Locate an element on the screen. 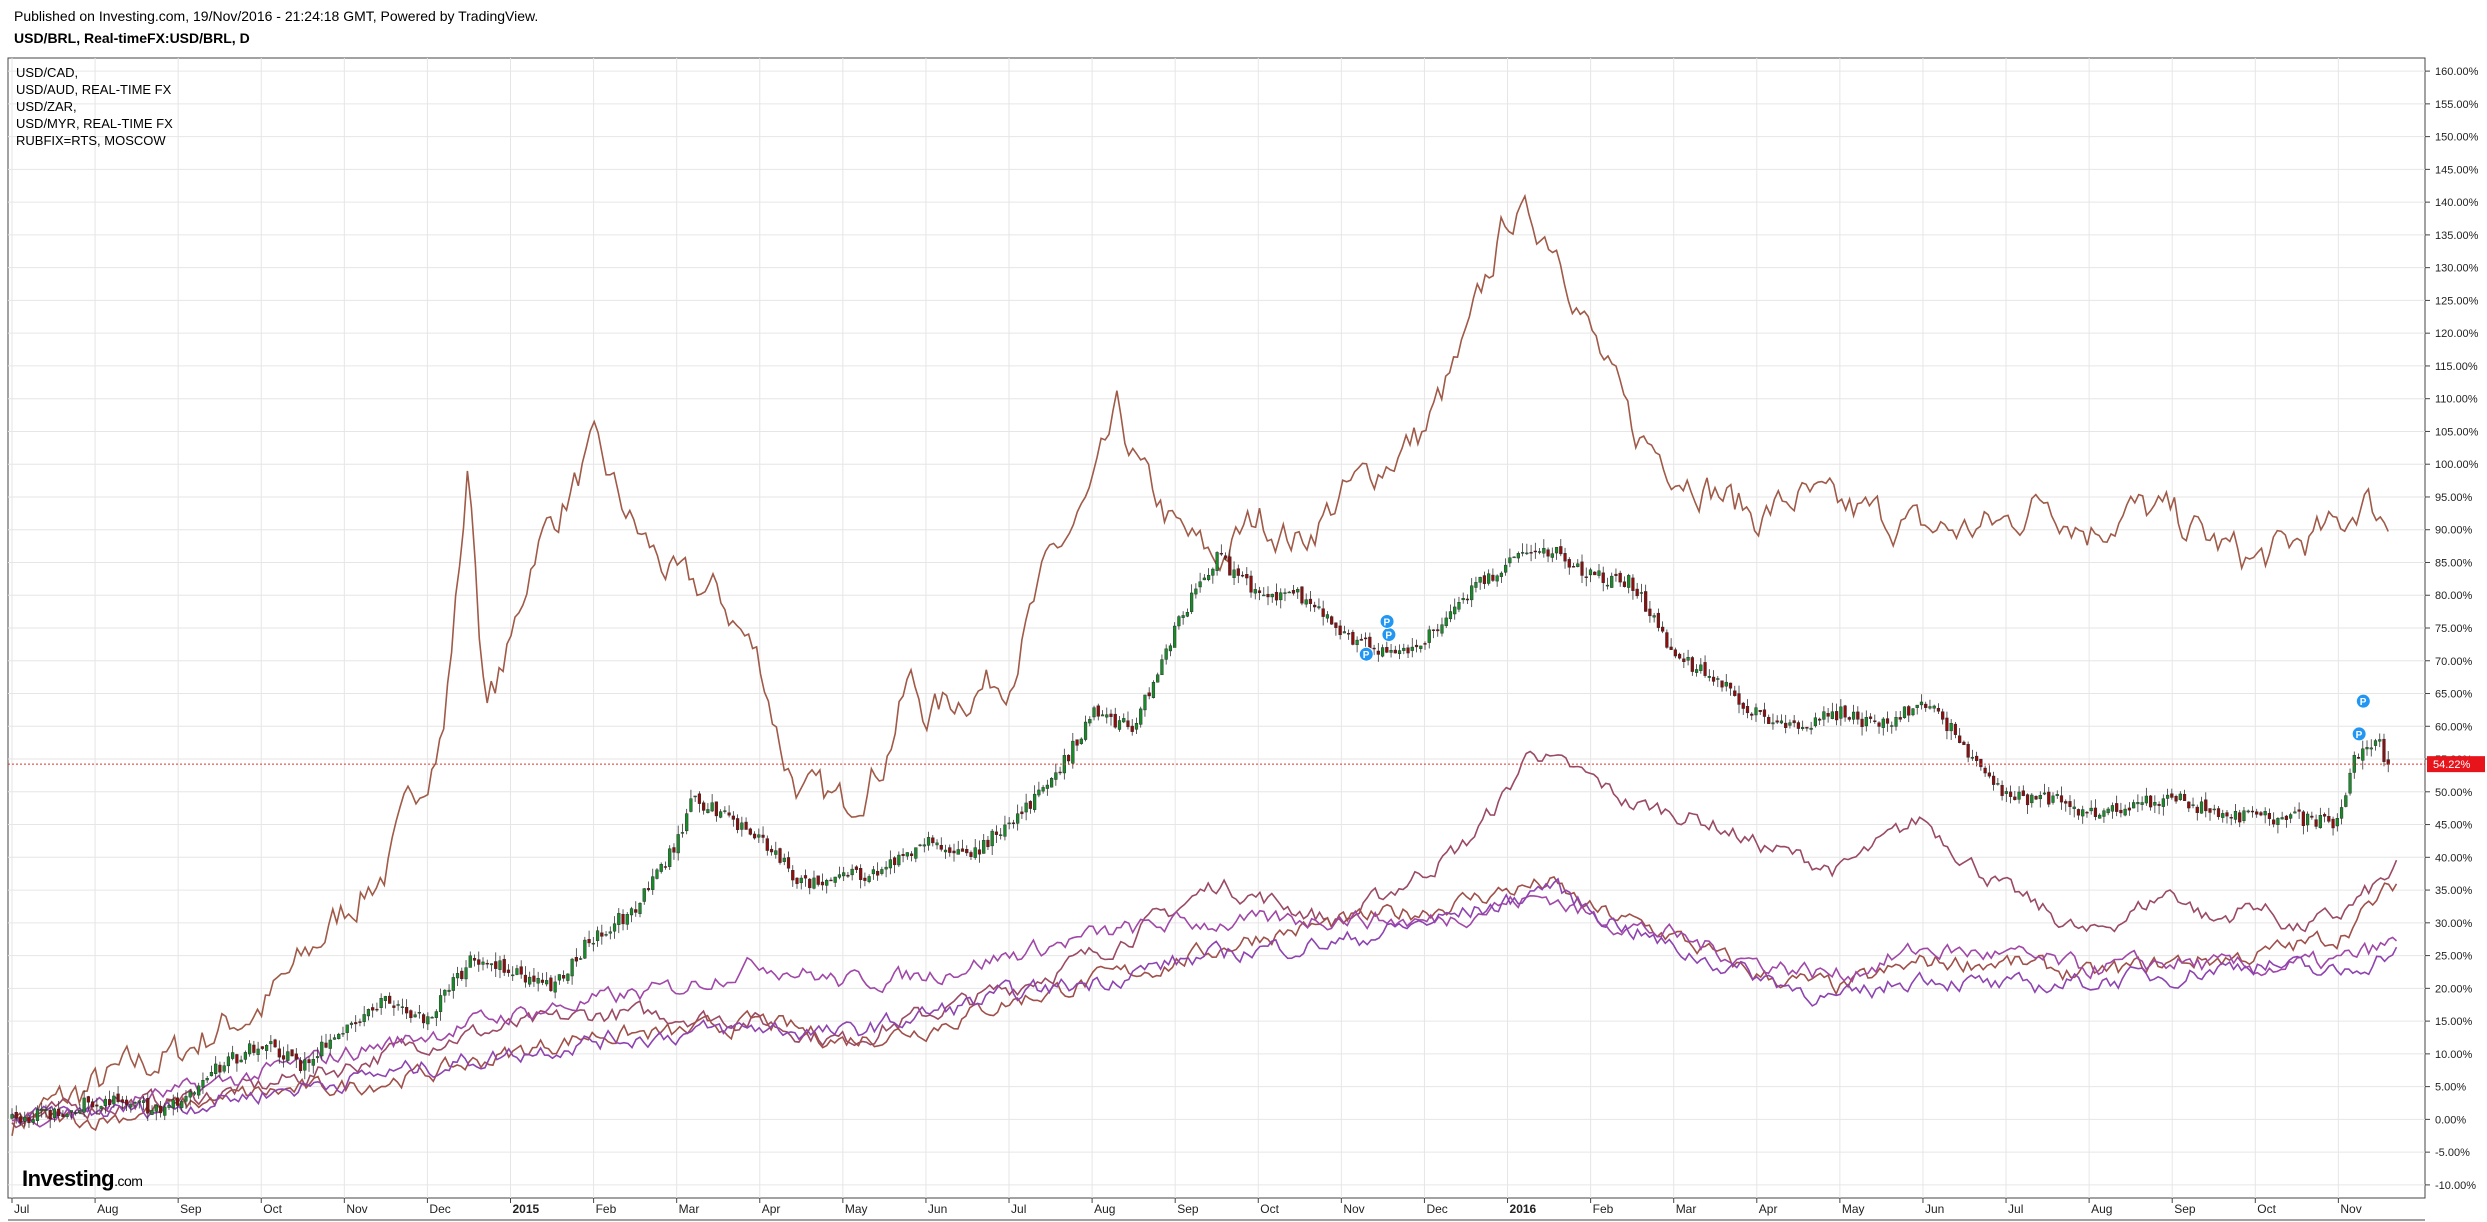  y-tick-label: 65.00% is located at coordinates (2454, 695).